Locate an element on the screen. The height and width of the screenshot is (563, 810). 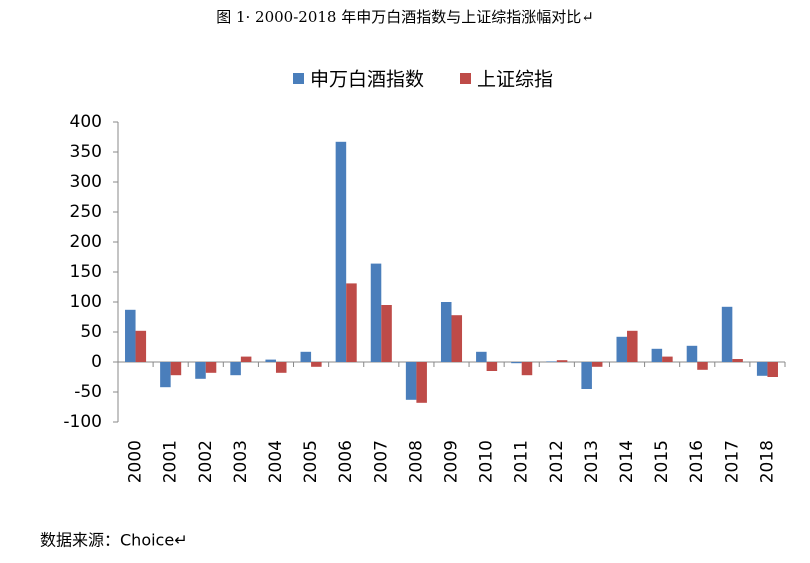
chart-title: 图 1· 2000-2018 年申万白酒指数与上证综指涨幅对比↵ is located at coordinates (405, 17).